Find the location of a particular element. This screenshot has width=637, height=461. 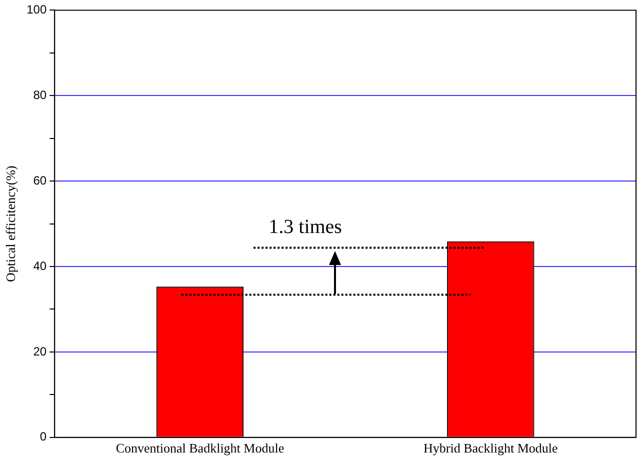

y-tick-label: 100 is located at coordinates (36, 9).